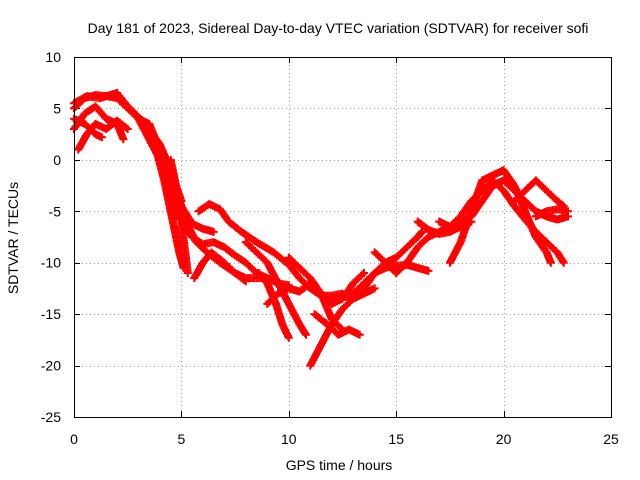 Image resolution: width=640 pixels, height=480 pixels. Describe the element at coordinates (57, 160) in the screenshot. I see `y-tick-label: 0` at that location.